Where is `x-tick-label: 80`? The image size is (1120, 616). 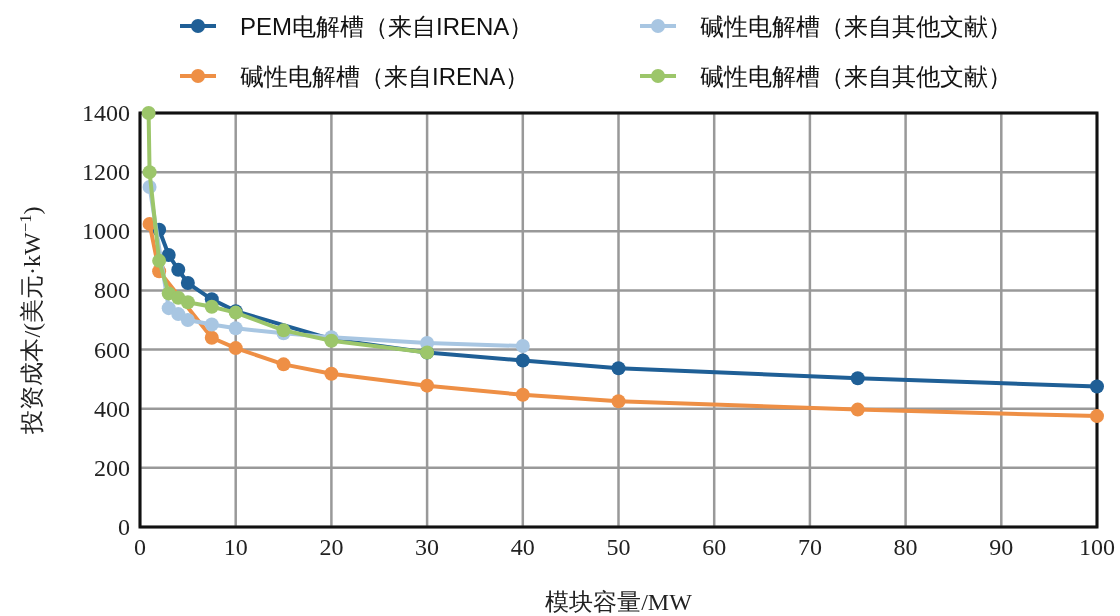
x-tick-label: 80 is located at coordinates (905, 547).